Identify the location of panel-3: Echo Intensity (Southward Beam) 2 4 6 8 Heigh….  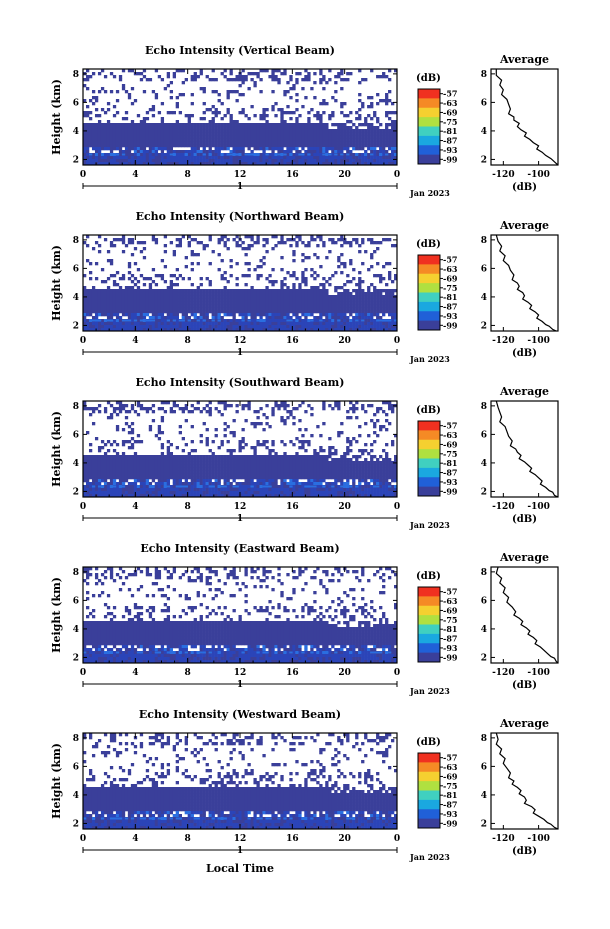
(304, 453).